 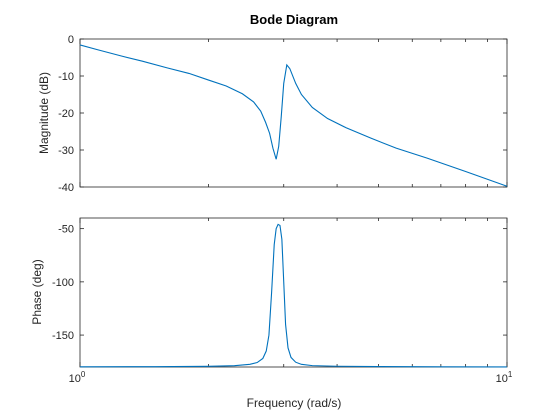 I want to click on phase-y-axis-label: Phase (deg), so click(x=37, y=291).